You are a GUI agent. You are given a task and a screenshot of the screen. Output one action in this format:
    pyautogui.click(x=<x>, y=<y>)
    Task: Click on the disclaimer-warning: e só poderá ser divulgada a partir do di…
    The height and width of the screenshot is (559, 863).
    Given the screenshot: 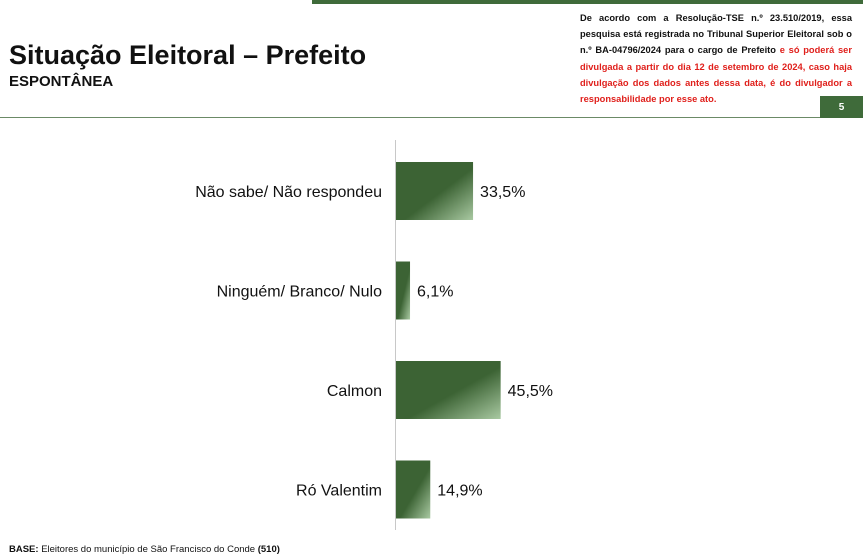 What is the action you would take?
    pyautogui.click(x=716, y=75)
    